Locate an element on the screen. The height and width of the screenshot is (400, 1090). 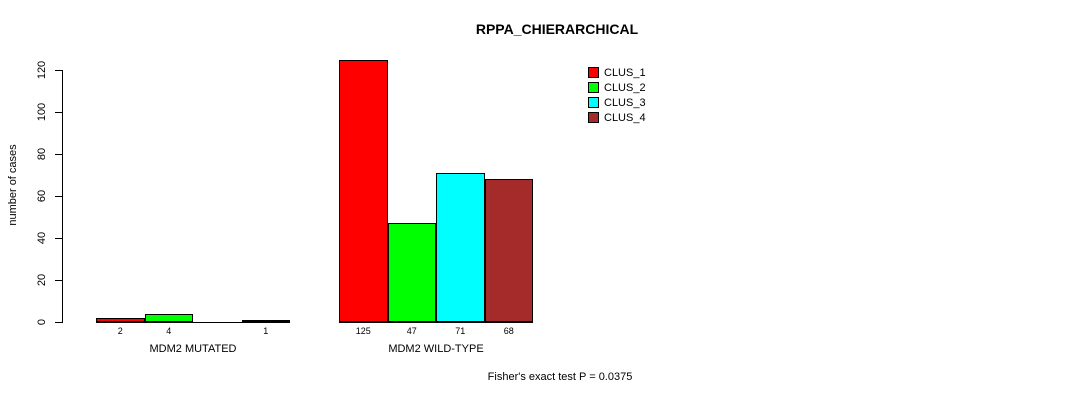
legend-item: CLUS_2 is located at coordinates (617, 87).